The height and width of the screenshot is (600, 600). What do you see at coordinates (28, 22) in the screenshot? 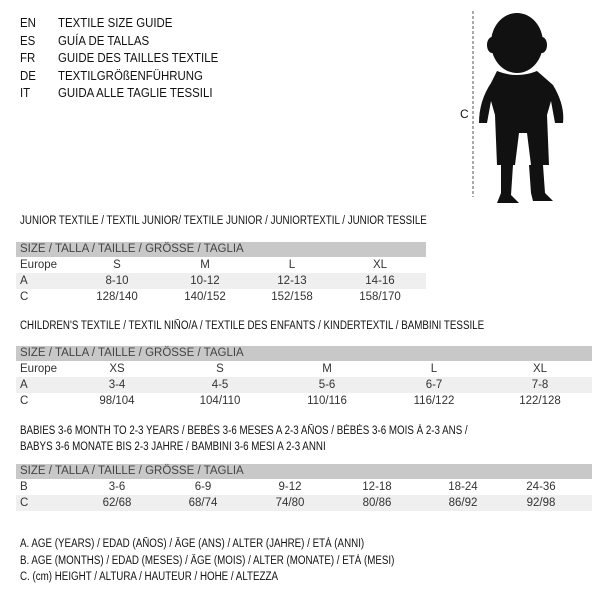
I see `lang-code: EN` at bounding box center [28, 22].